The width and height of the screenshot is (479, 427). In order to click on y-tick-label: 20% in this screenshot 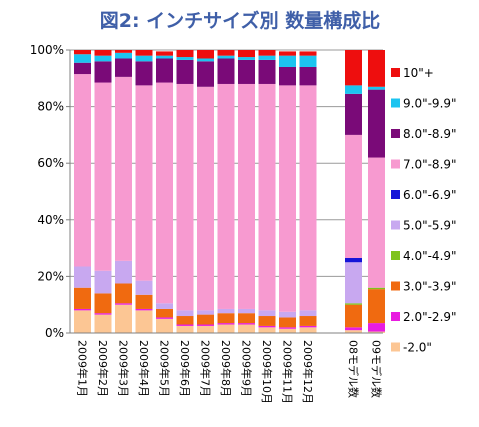, I will do `click(50, 276)`.